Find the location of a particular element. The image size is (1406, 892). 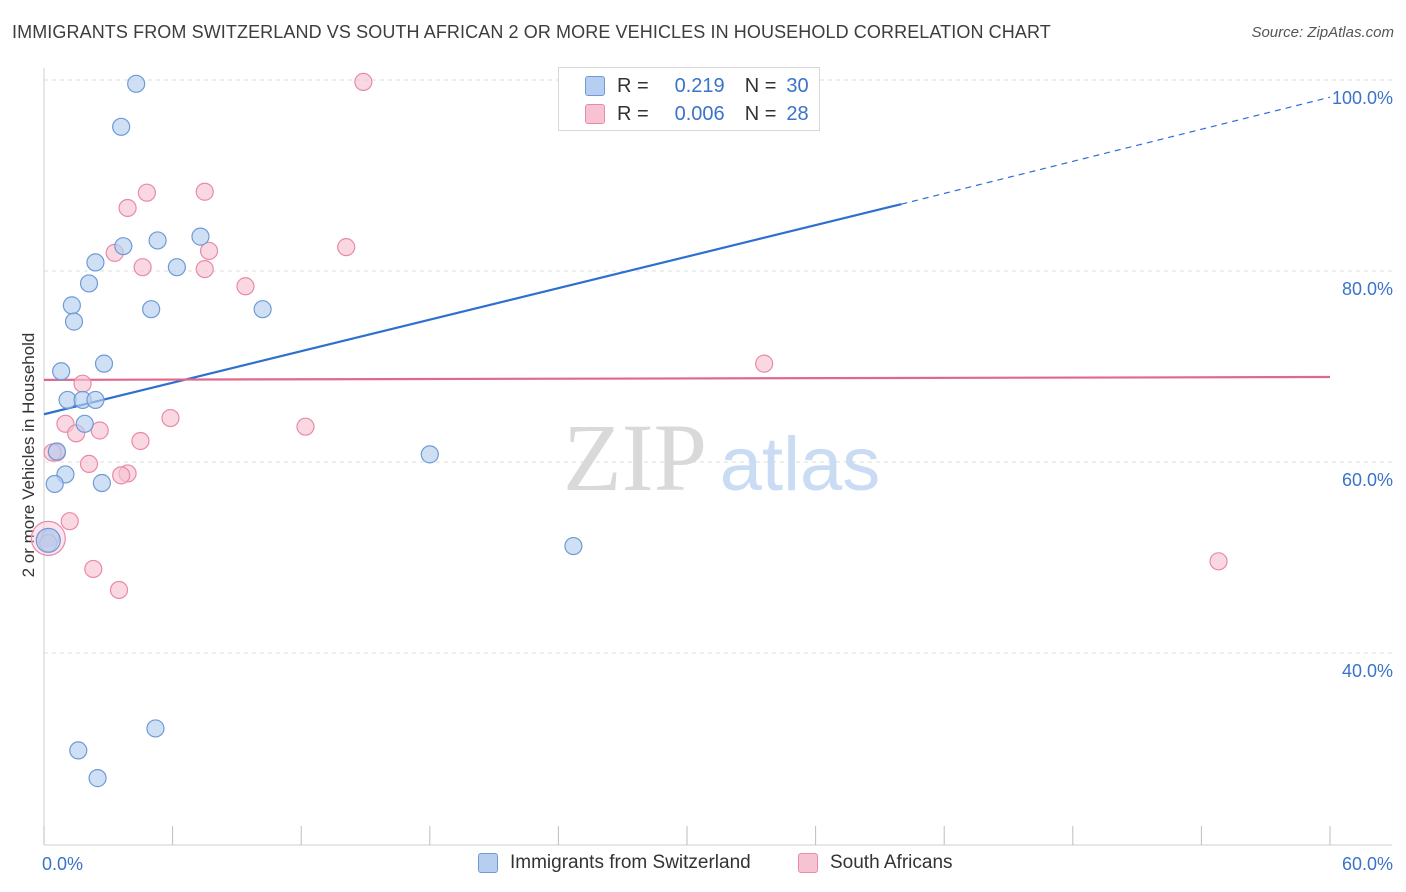

point-cluster-switzerland is located at coordinates (48, 540).